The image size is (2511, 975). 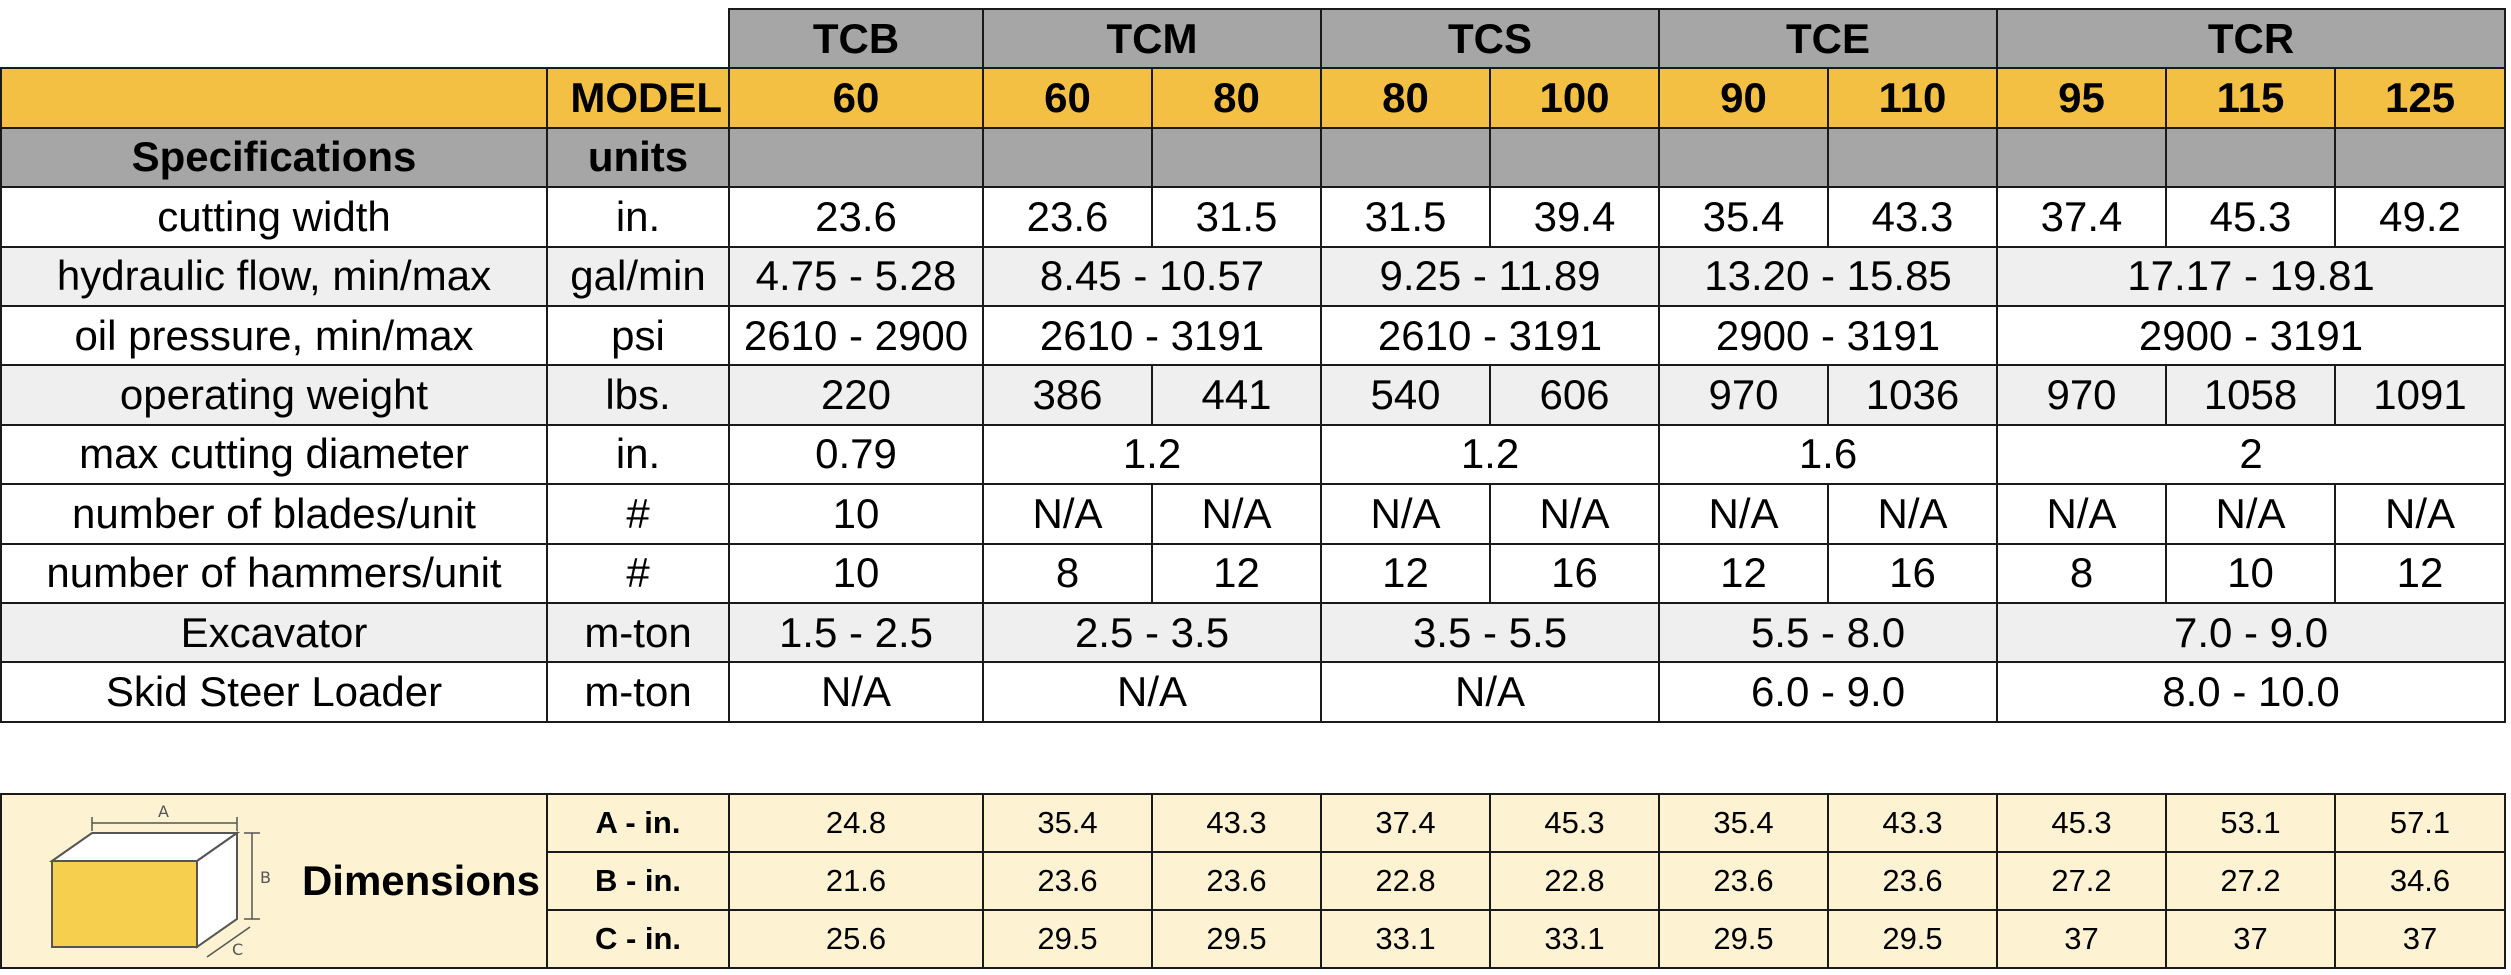 I want to click on dimension-figure: A B C, so click(x=150, y=881).